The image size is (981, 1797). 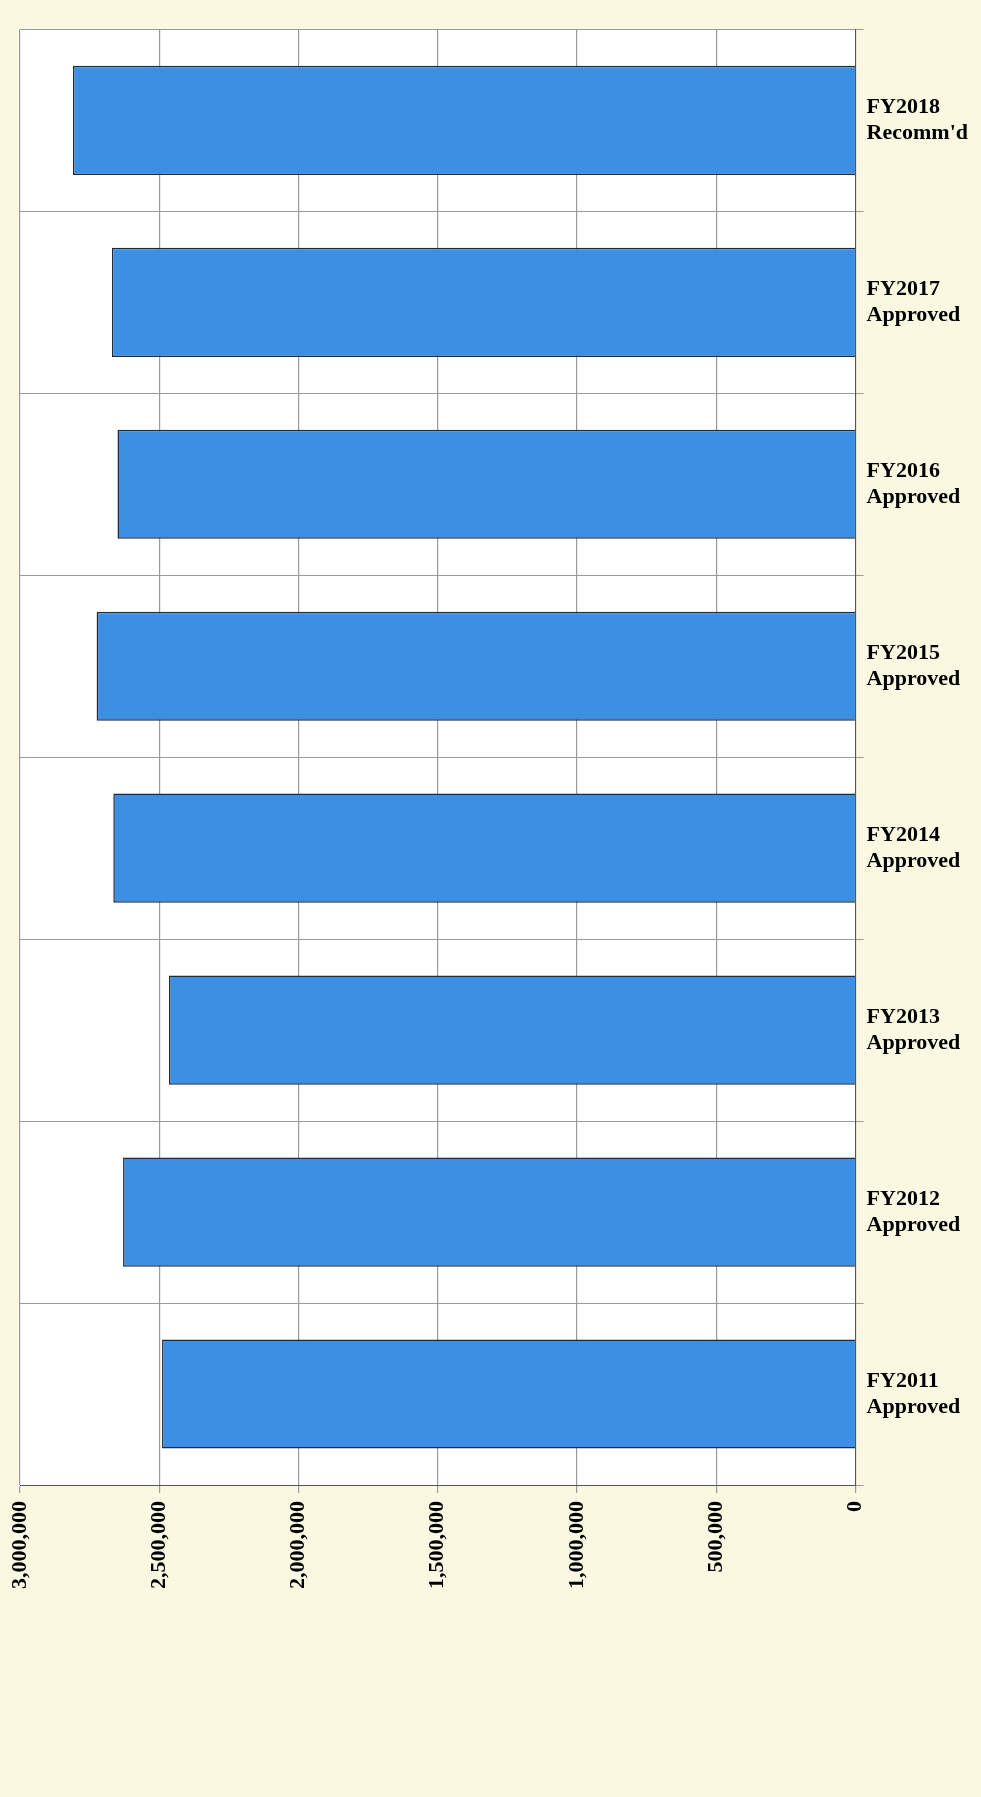 I want to click on x-tick-label: 0, so click(x=854, y=1506).